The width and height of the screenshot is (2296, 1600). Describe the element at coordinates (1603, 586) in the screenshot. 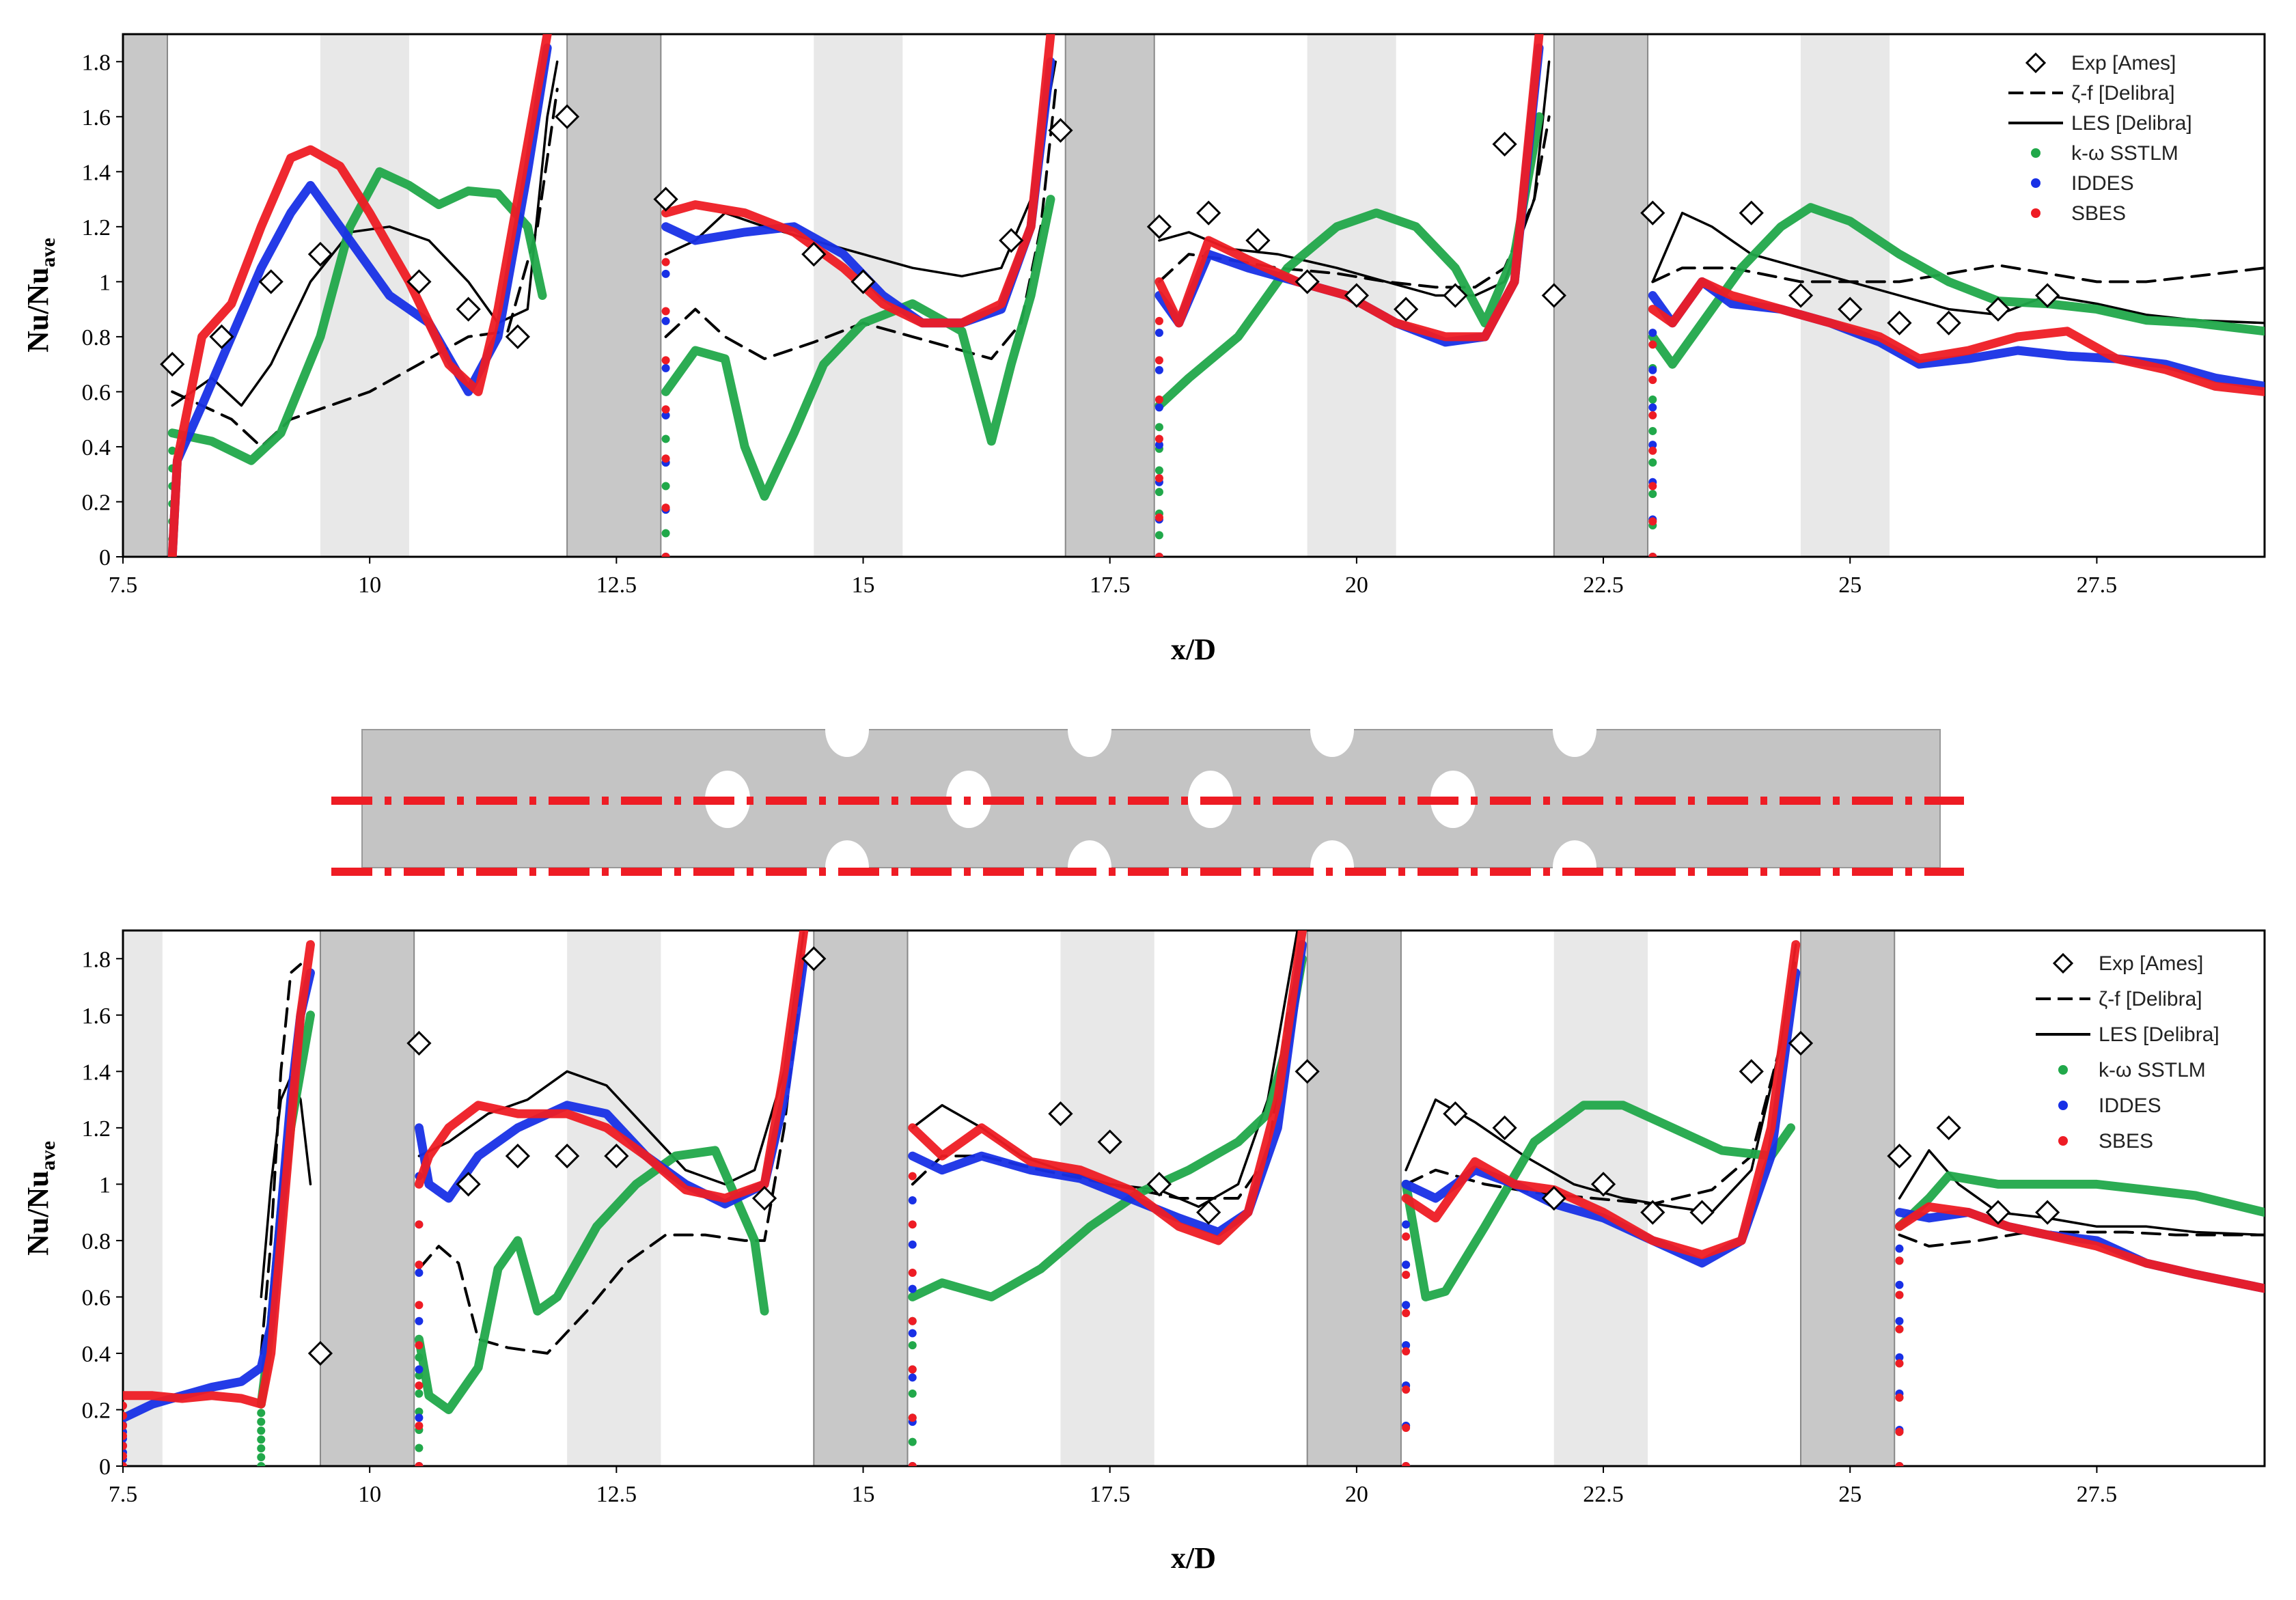

I see `top-x-tick-label: 22.5` at that location.